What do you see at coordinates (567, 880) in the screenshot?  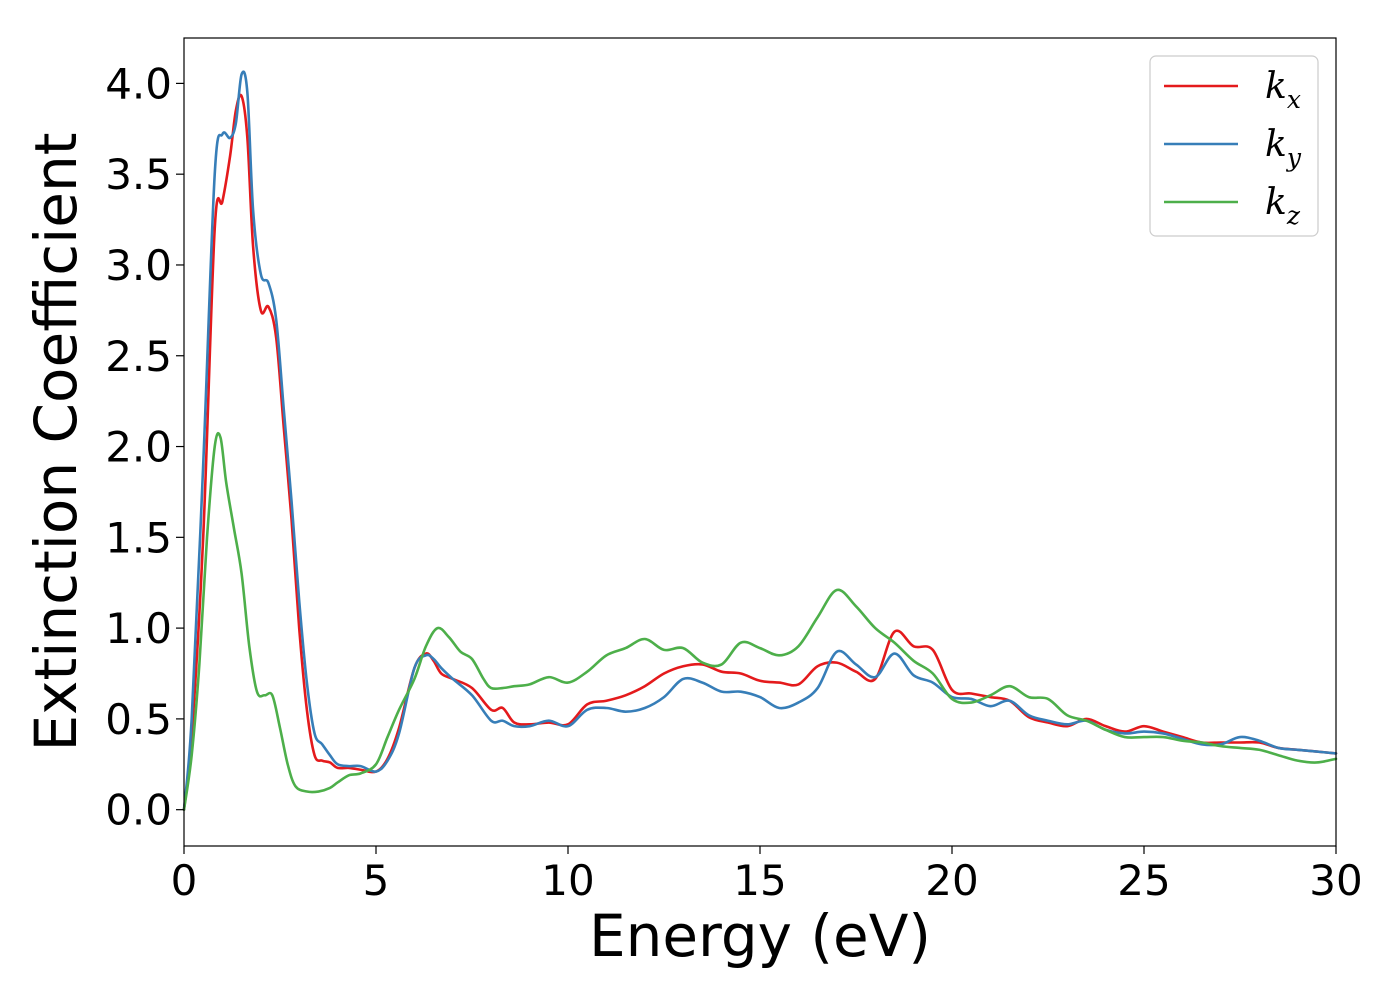 I see `x-tick-label: 10` at bounding box center [567, 880].